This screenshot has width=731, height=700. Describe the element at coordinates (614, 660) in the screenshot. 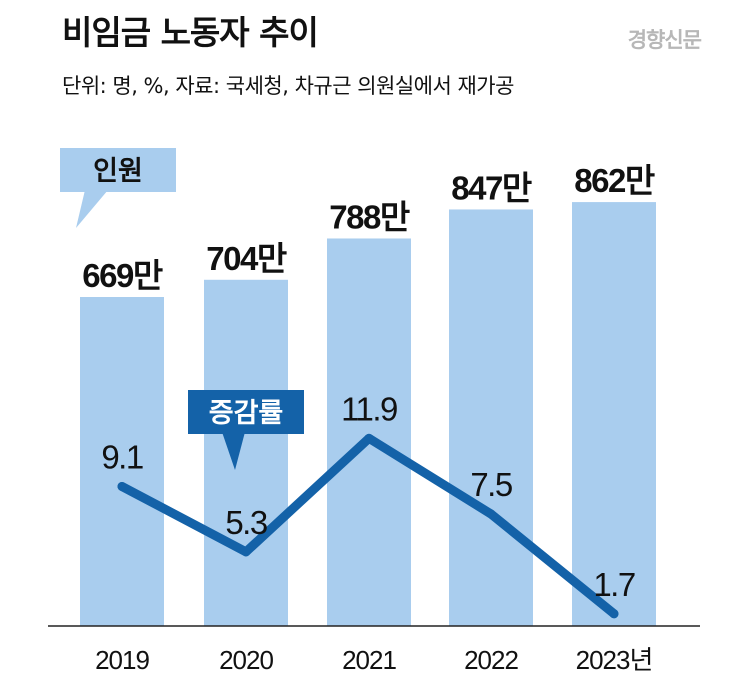

I see `x-tick-label: 2023년` at that location.